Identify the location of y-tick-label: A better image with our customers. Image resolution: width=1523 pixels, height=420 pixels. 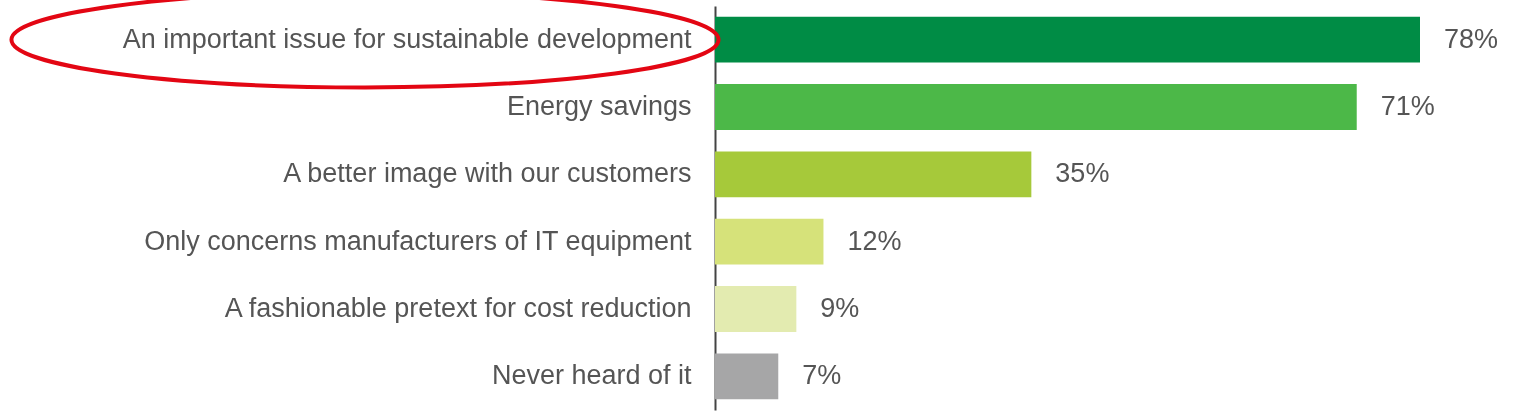
(487, 173).